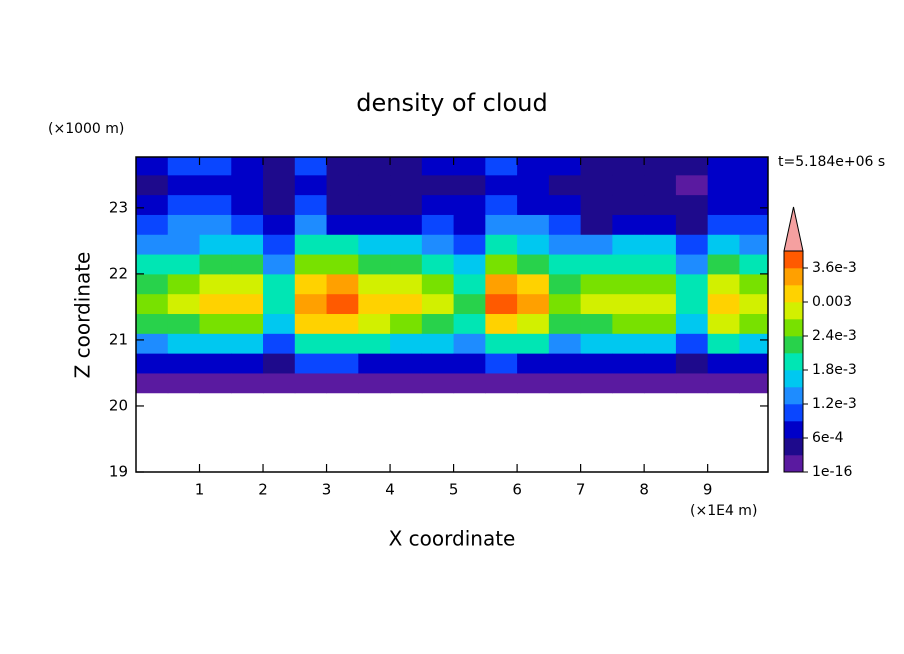 This screenshot has height=654, width=904. I want to click on colorbar-tick-label: 6e-4, so click(828, 438).